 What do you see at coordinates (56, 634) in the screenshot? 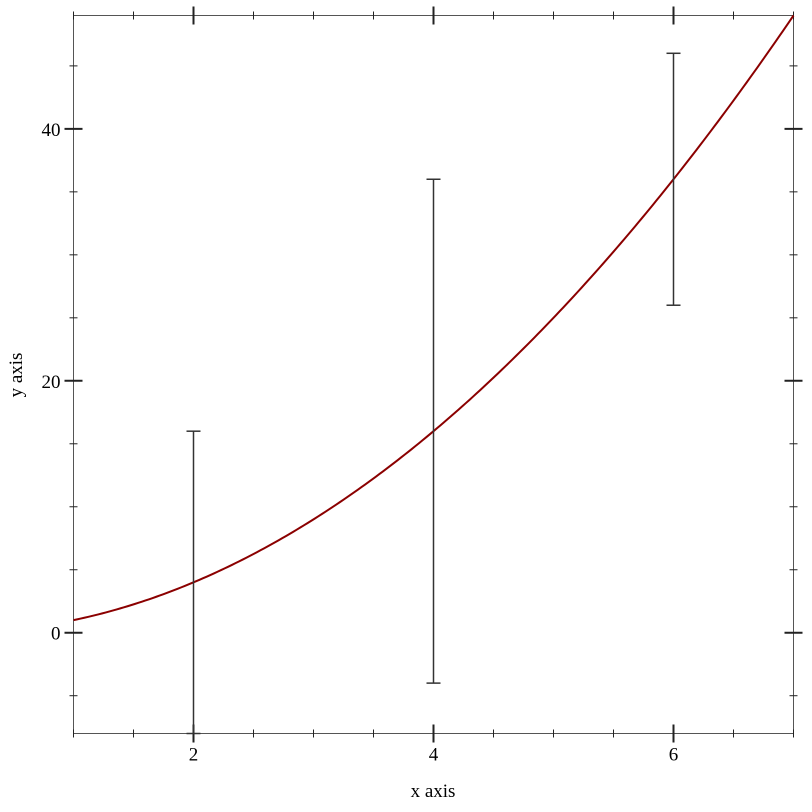
I see `y-tick-label: 0` at bounding box center [56, 634].